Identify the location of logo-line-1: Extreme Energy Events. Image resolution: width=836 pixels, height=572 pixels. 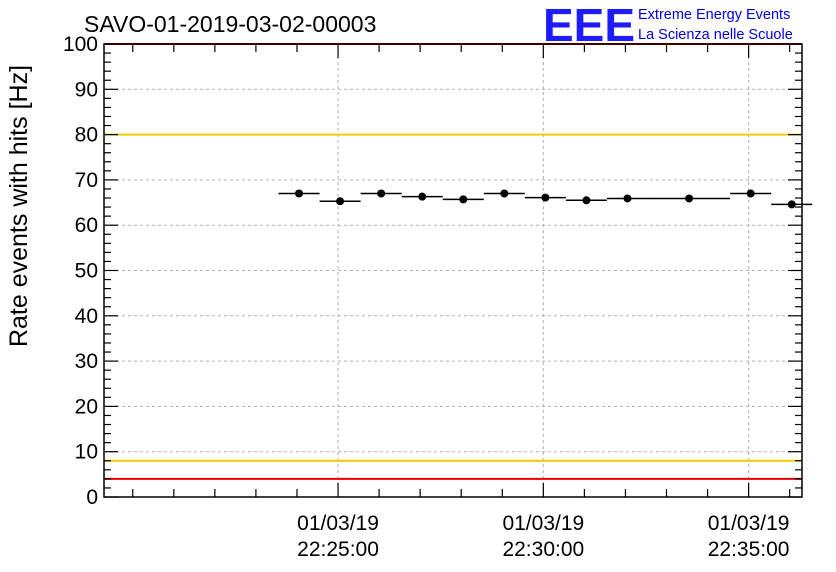
(714, 15).